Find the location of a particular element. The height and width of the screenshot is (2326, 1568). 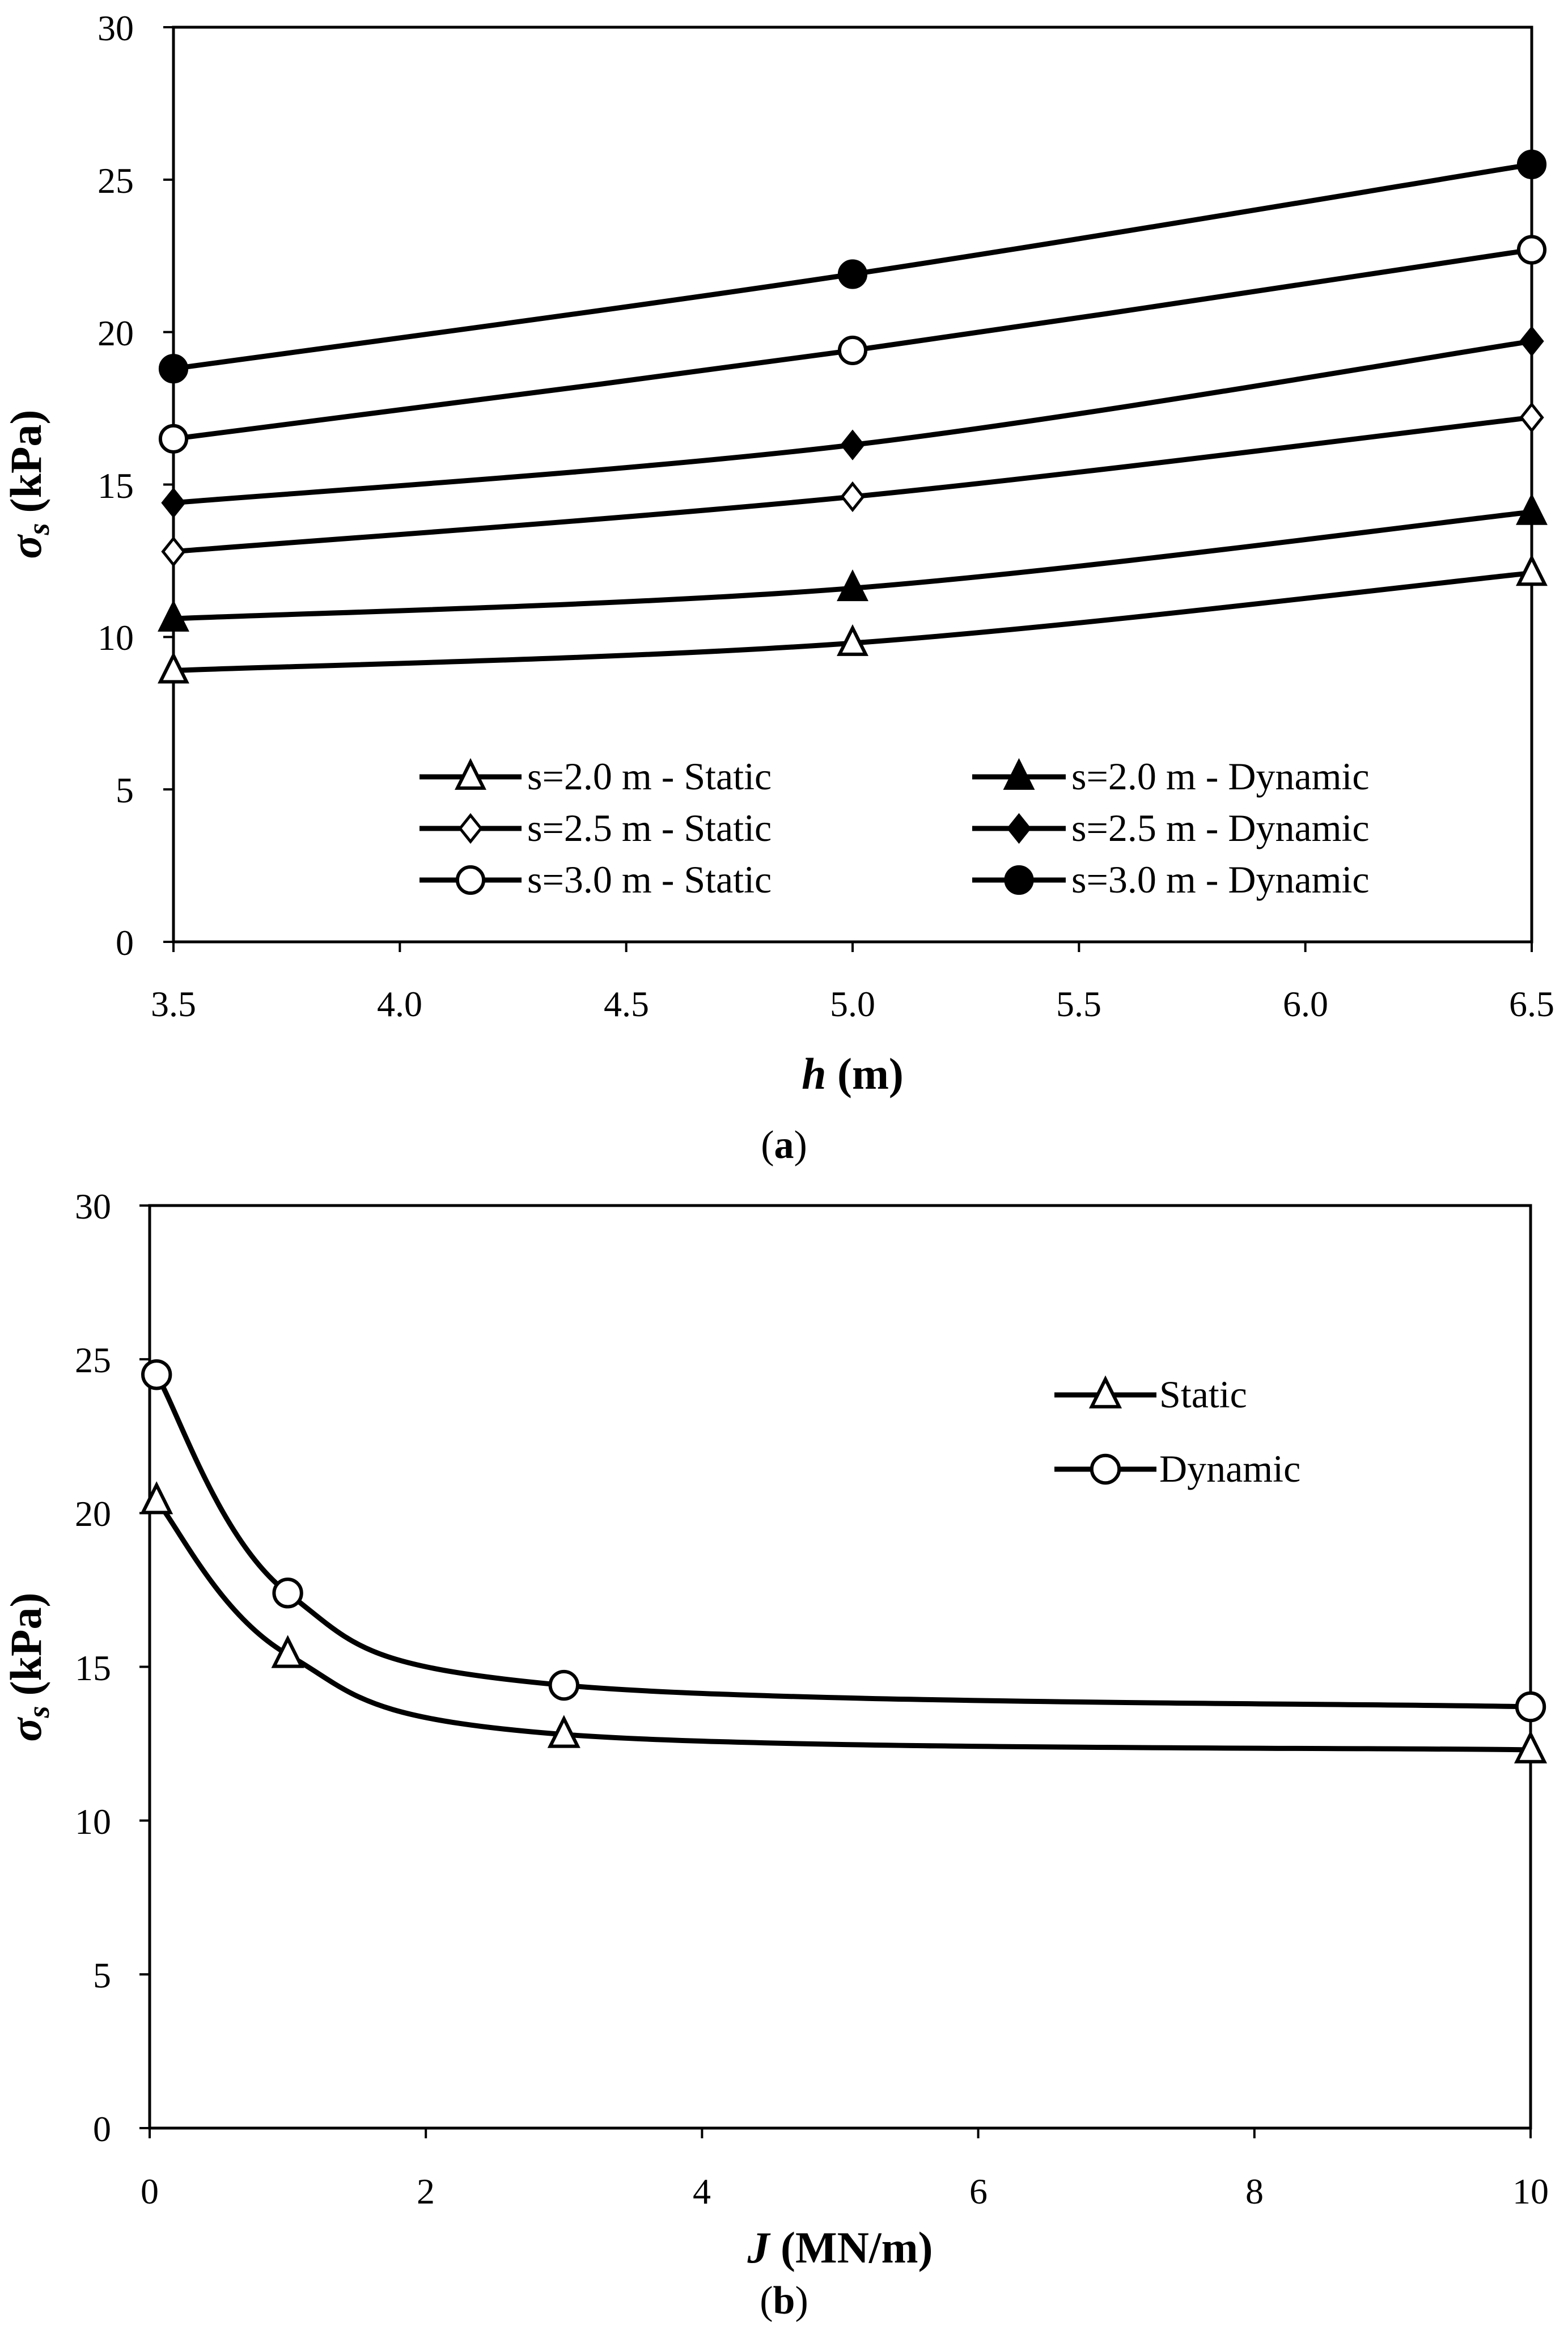

legend-label-a-3: s=2.5 m - Dynamic is located at coordinates (1220, 827).